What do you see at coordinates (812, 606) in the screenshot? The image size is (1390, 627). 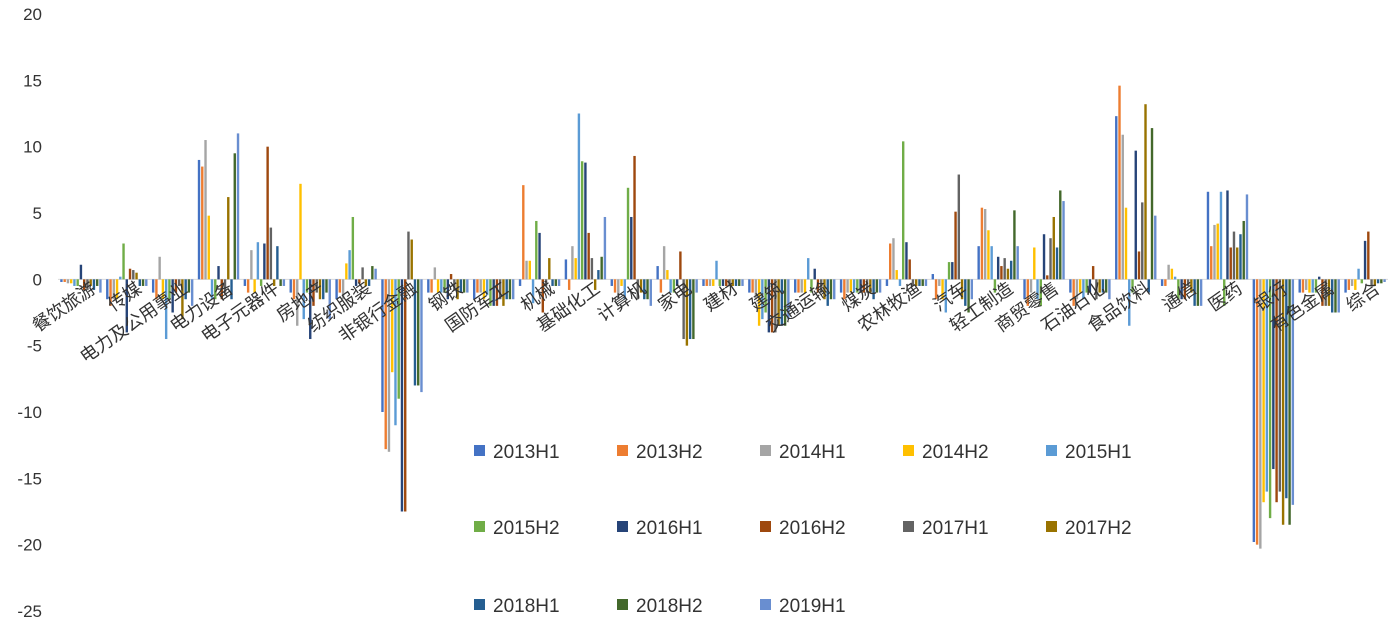 I see `legend-label: 2019H1` at bounding box center [812, 606].